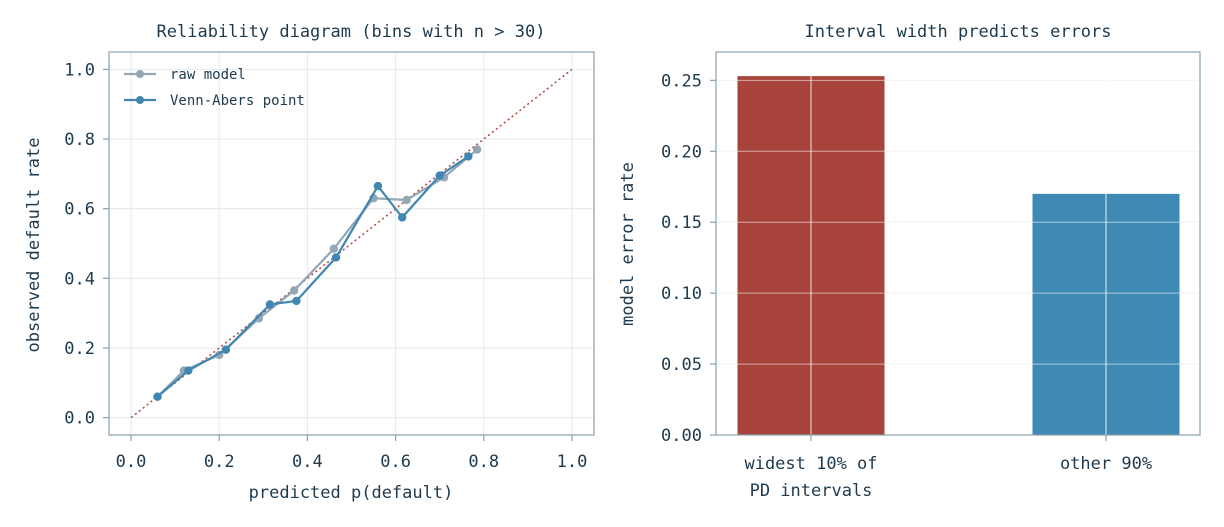  What do you see at coordinates (86, 244) in the screenshot?
I see `reliability-y-ticks: 0.0 0.2 0.4 0.6 0.8 1.0` at bounding box center [86, 244].